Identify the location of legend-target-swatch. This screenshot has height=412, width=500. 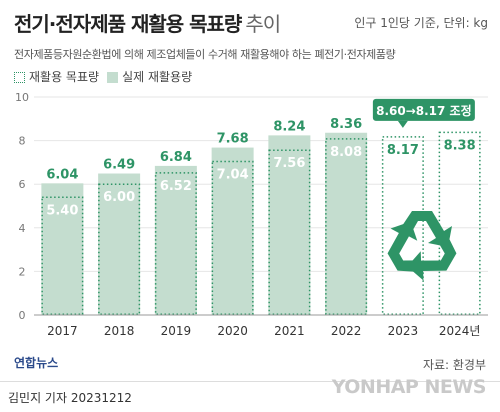
(19, 77).